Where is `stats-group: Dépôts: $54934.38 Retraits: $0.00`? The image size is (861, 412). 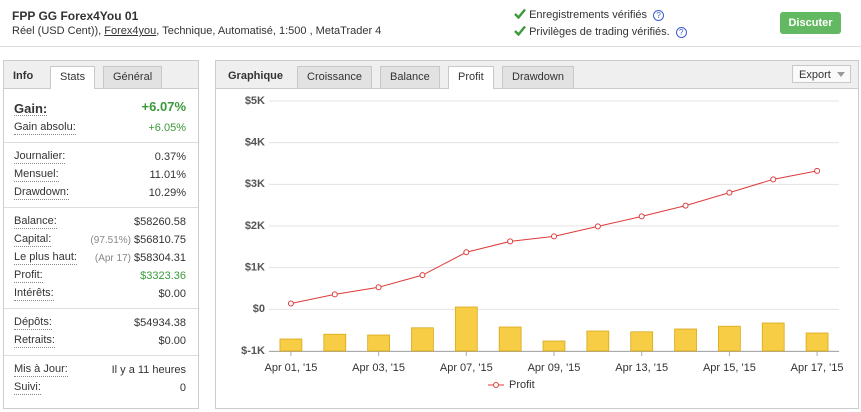
stats-group: Dépôts: $54934.38 Retraits: $0.00 is located at coordinates (101, 332).